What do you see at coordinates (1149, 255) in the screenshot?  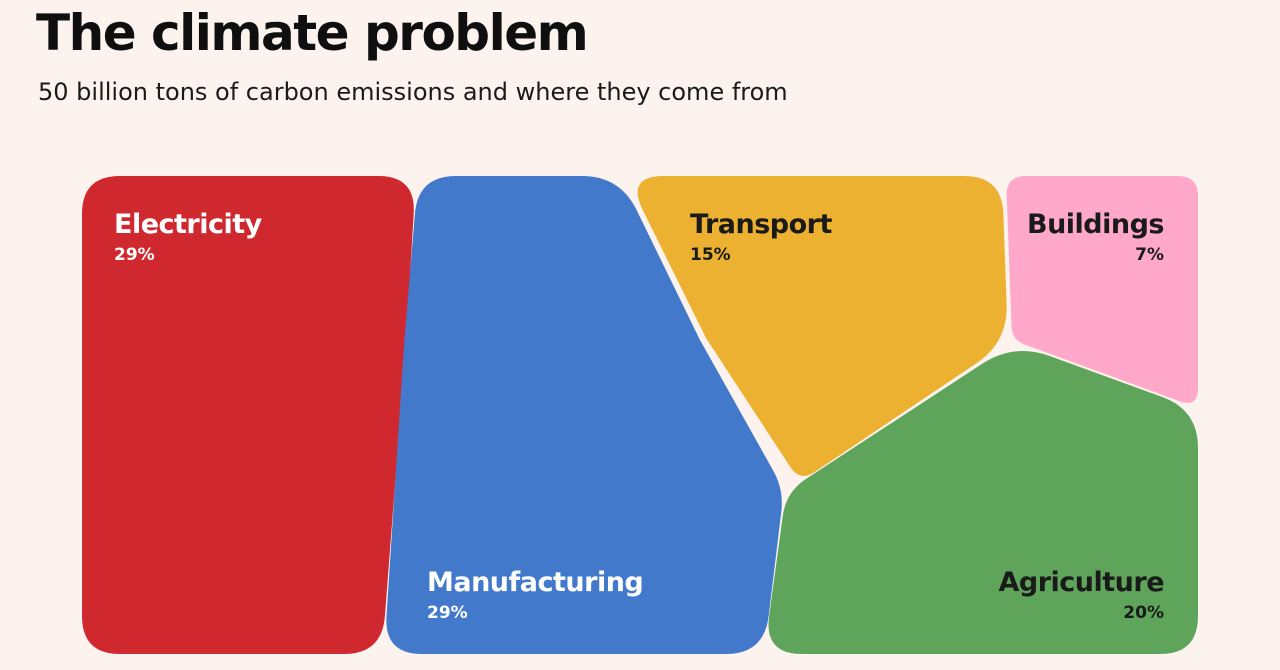 I see `value-buildings: 7%` at bounding box center [1149, 255].